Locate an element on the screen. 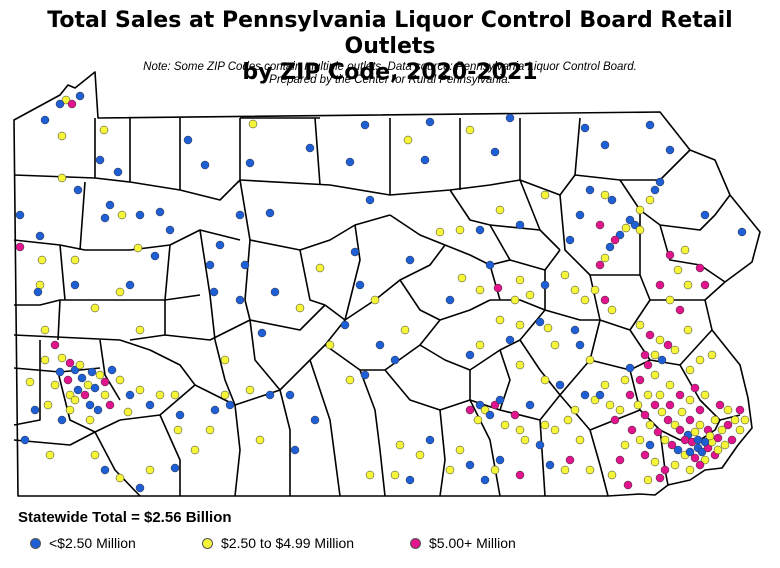  title-line-2: by ZIP Code, 2020-2021 is located at coordinates (390, 72).